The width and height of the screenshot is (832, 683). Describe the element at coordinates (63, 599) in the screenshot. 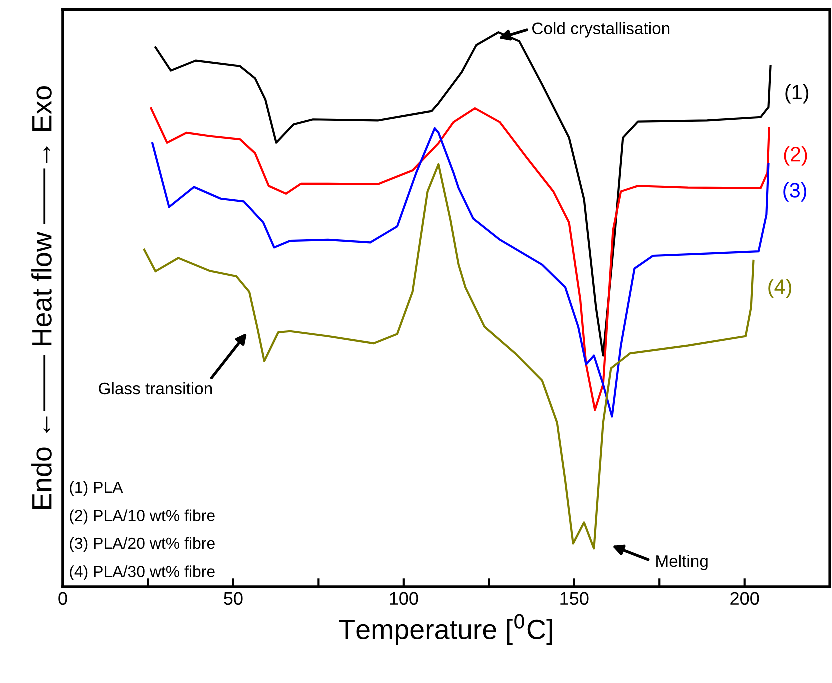

I see `x-tick-label: 0` at that location.